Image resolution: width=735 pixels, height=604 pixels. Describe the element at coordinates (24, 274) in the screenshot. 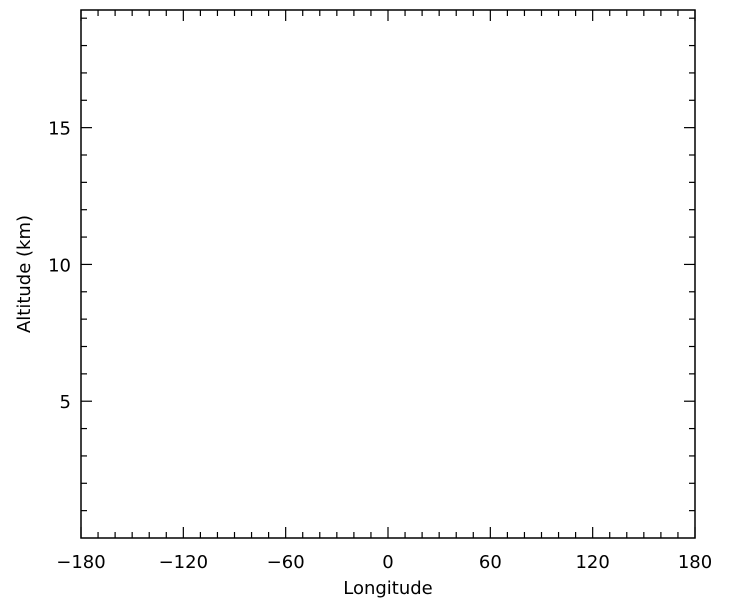

I see `y-axis-title: Altitude (km)` at that location.